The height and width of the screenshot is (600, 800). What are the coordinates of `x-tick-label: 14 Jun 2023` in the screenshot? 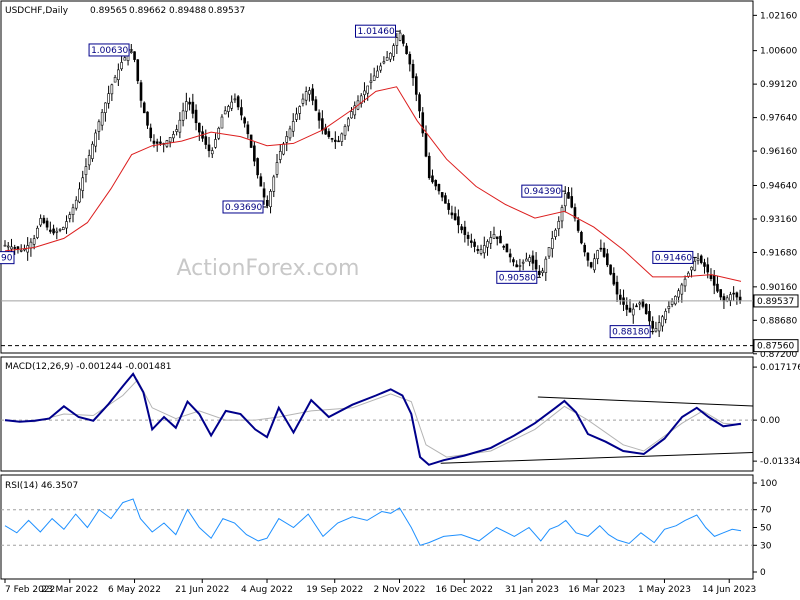 It's located at (729, 590).